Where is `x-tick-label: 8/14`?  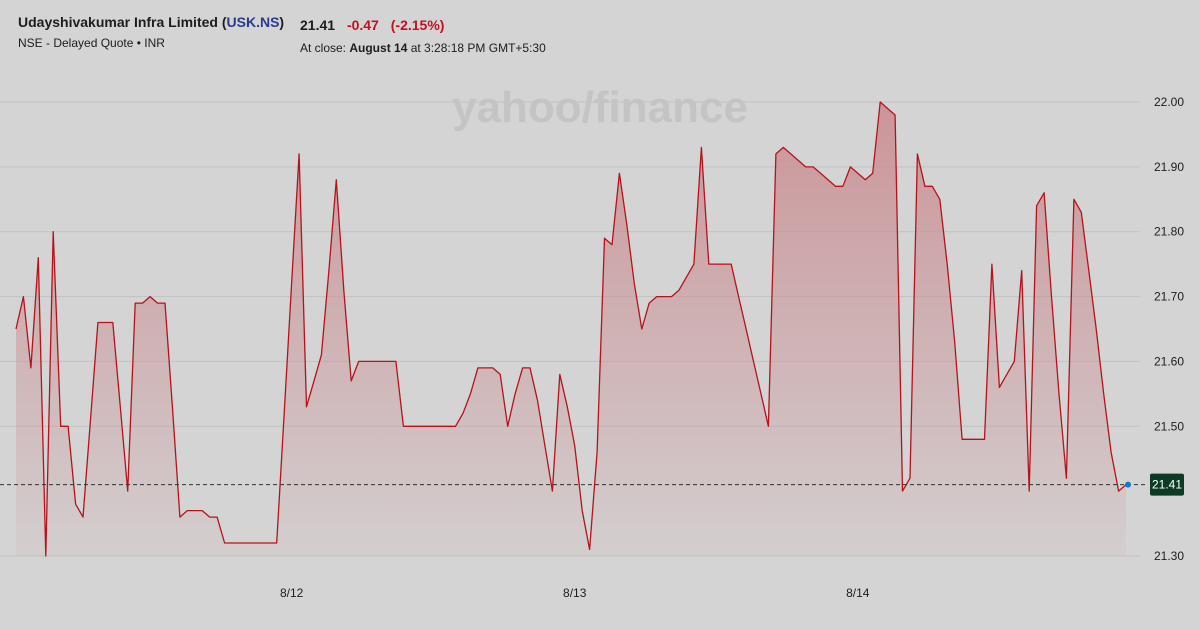 x-tick-label: 8/14 is located at coordinates (858, 593).